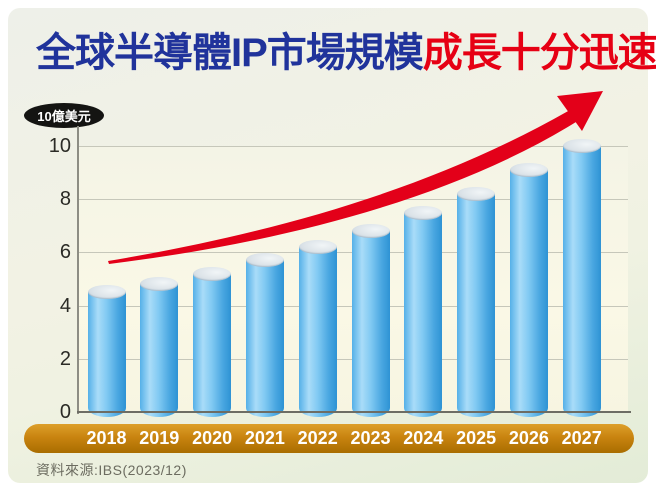 The image size is (656, 491). Describe the element at coordinates (581, 278) in the screenshot. I see `bar-2027` at that location.